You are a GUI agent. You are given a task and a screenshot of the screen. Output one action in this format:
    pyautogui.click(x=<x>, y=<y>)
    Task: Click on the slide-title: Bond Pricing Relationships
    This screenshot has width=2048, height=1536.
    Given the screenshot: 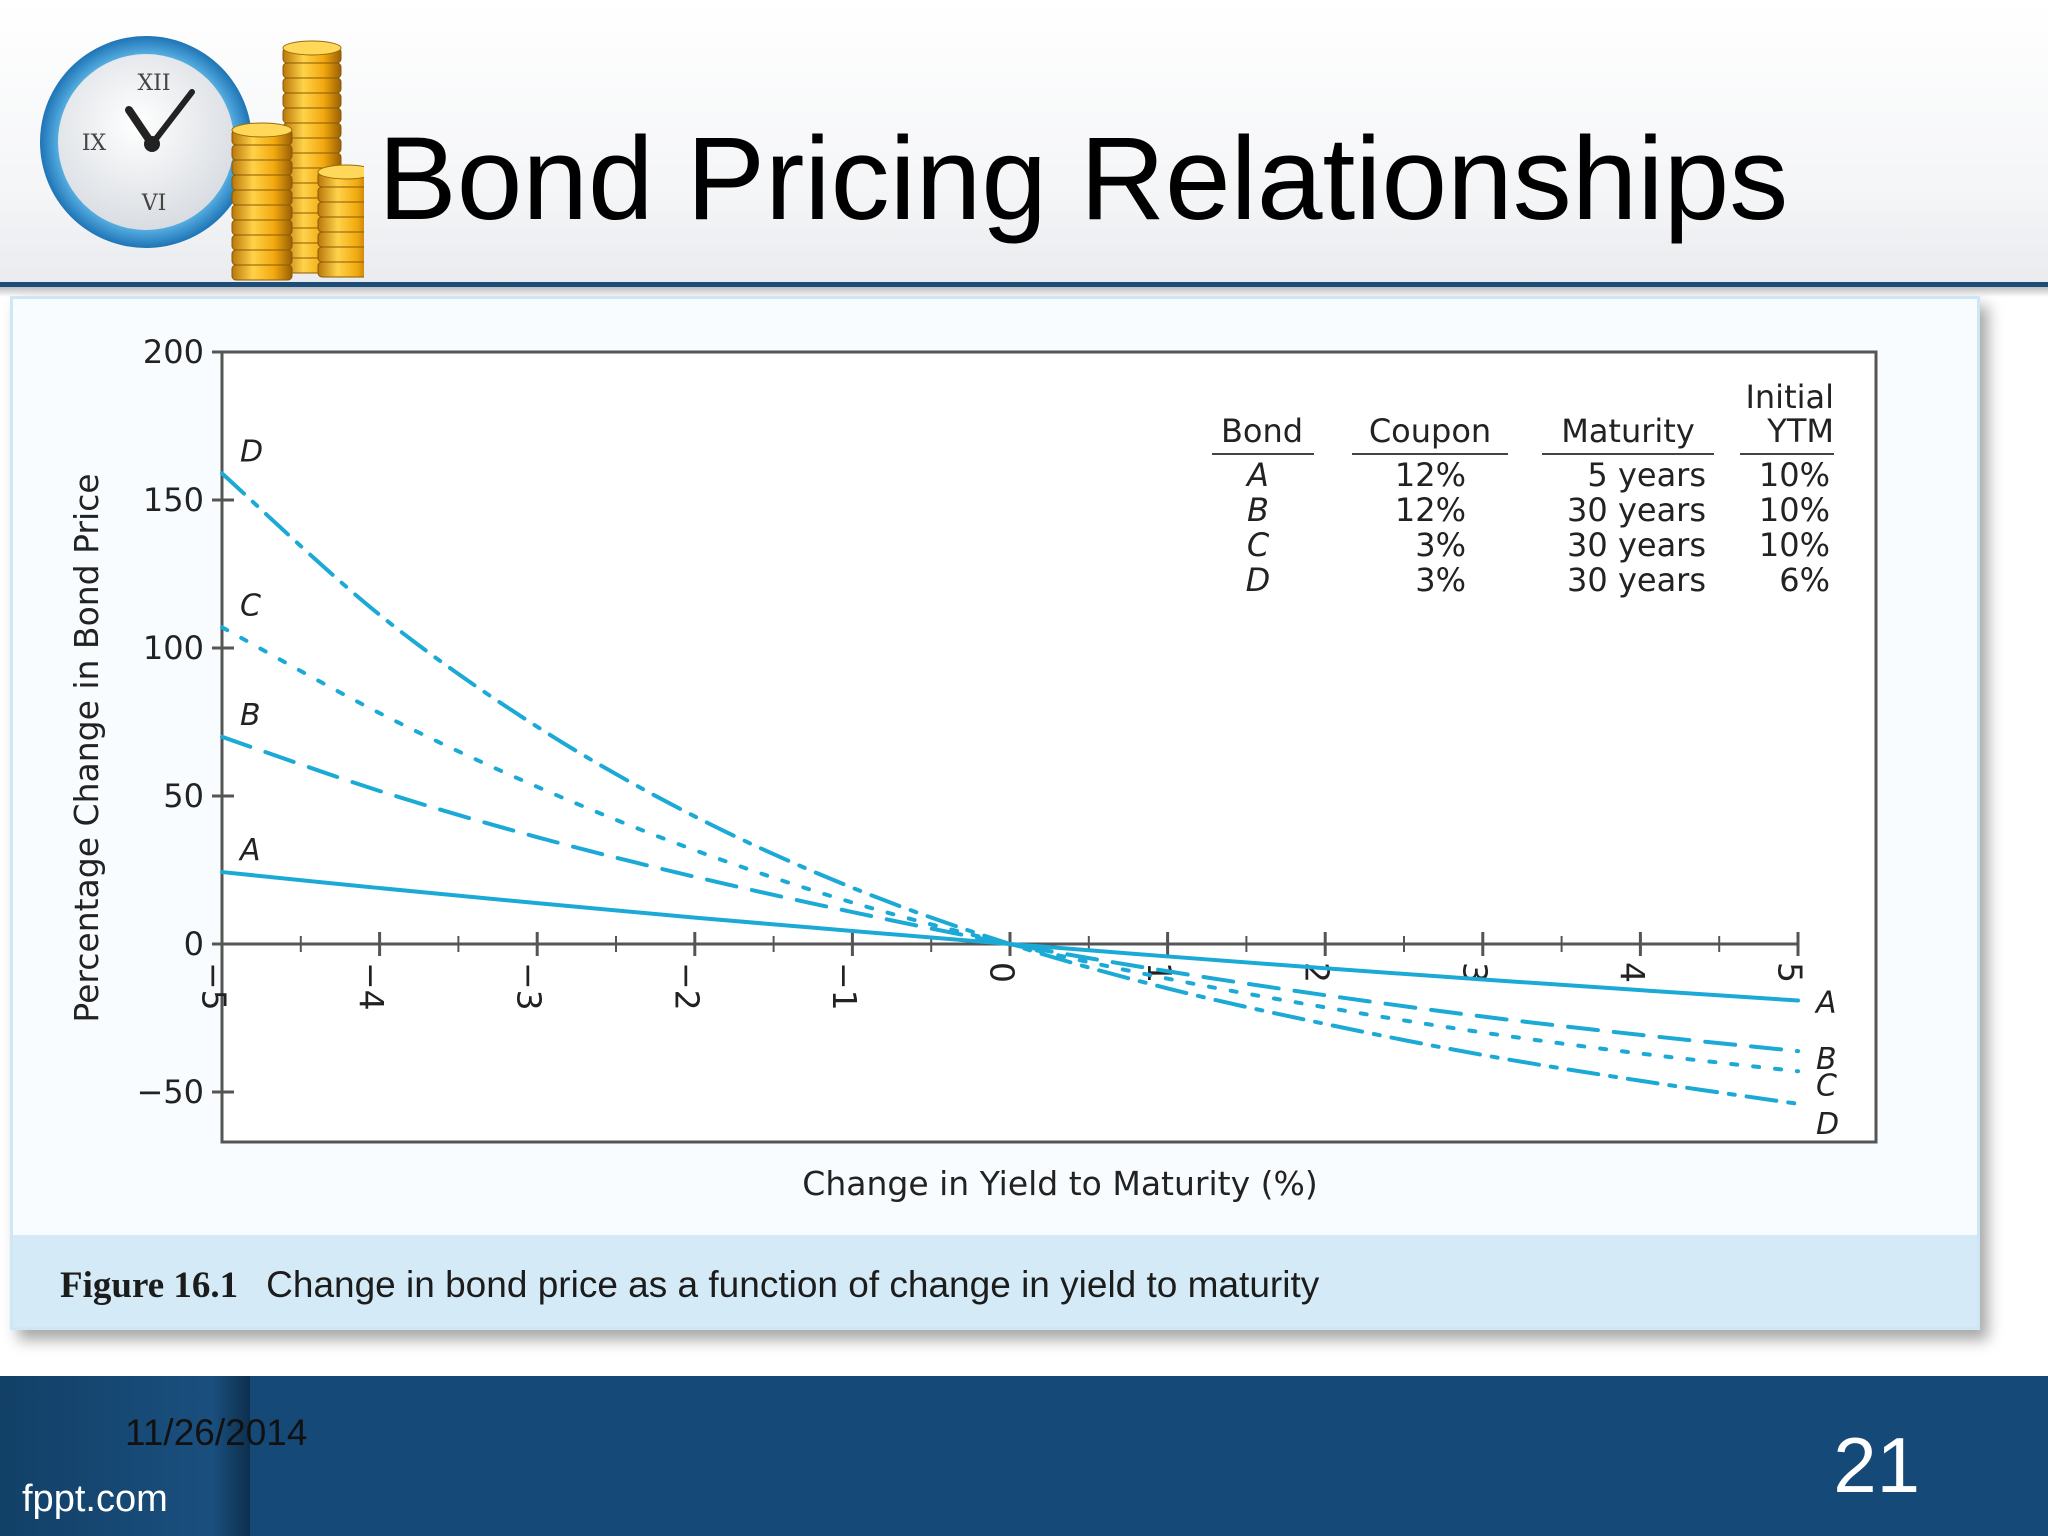 What is the action you would take?
    pyautogui.click(x=1083, y=179)
    